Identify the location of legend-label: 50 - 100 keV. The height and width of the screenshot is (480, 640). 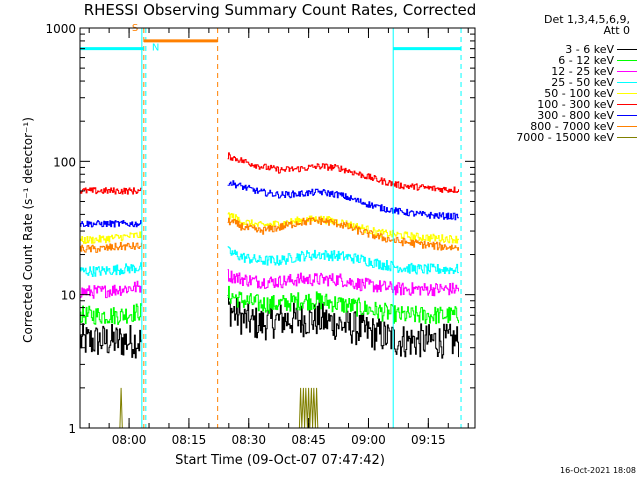
(579, 93).